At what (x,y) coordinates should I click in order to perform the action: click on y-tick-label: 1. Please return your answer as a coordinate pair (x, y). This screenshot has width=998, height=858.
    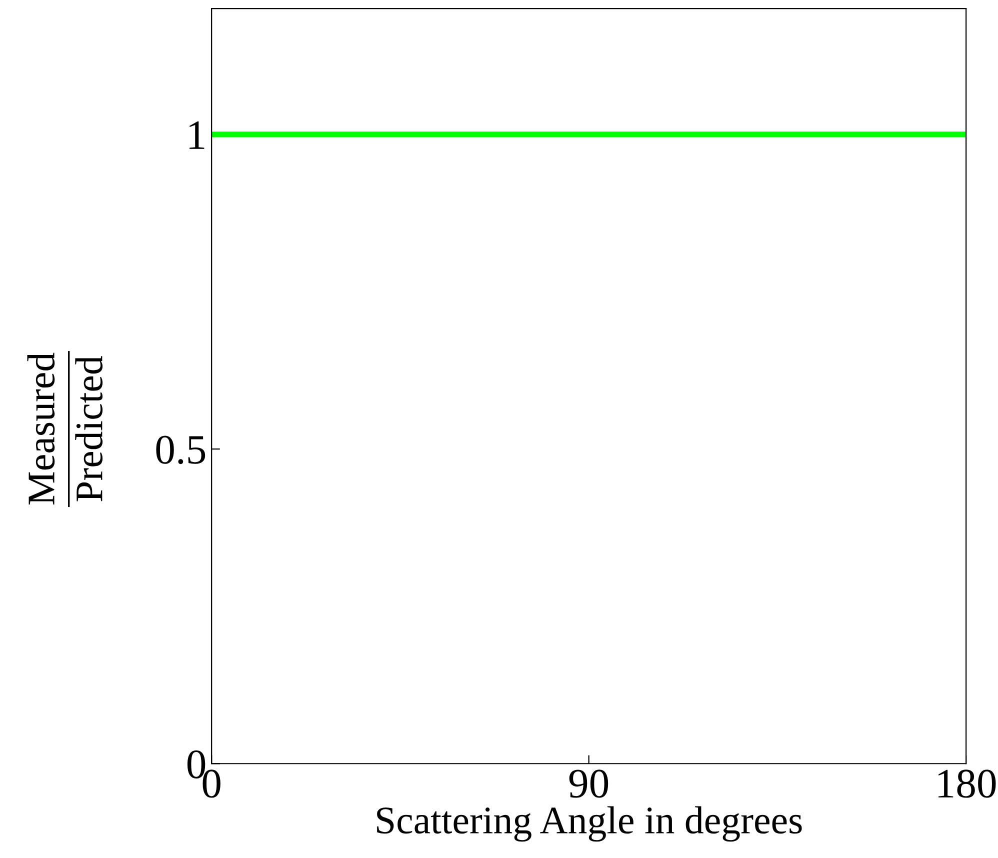
    Looking at the image, I should click on (197, 135).